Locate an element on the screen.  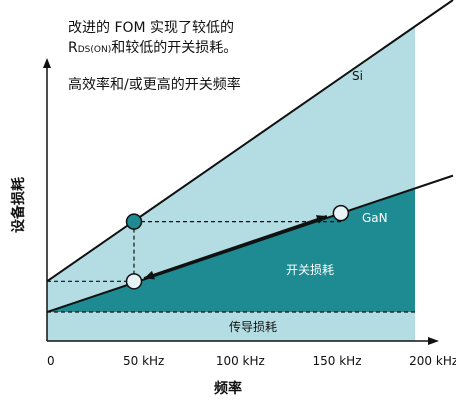
comparison-arrowhead-right is located at coordinates (321, 219).